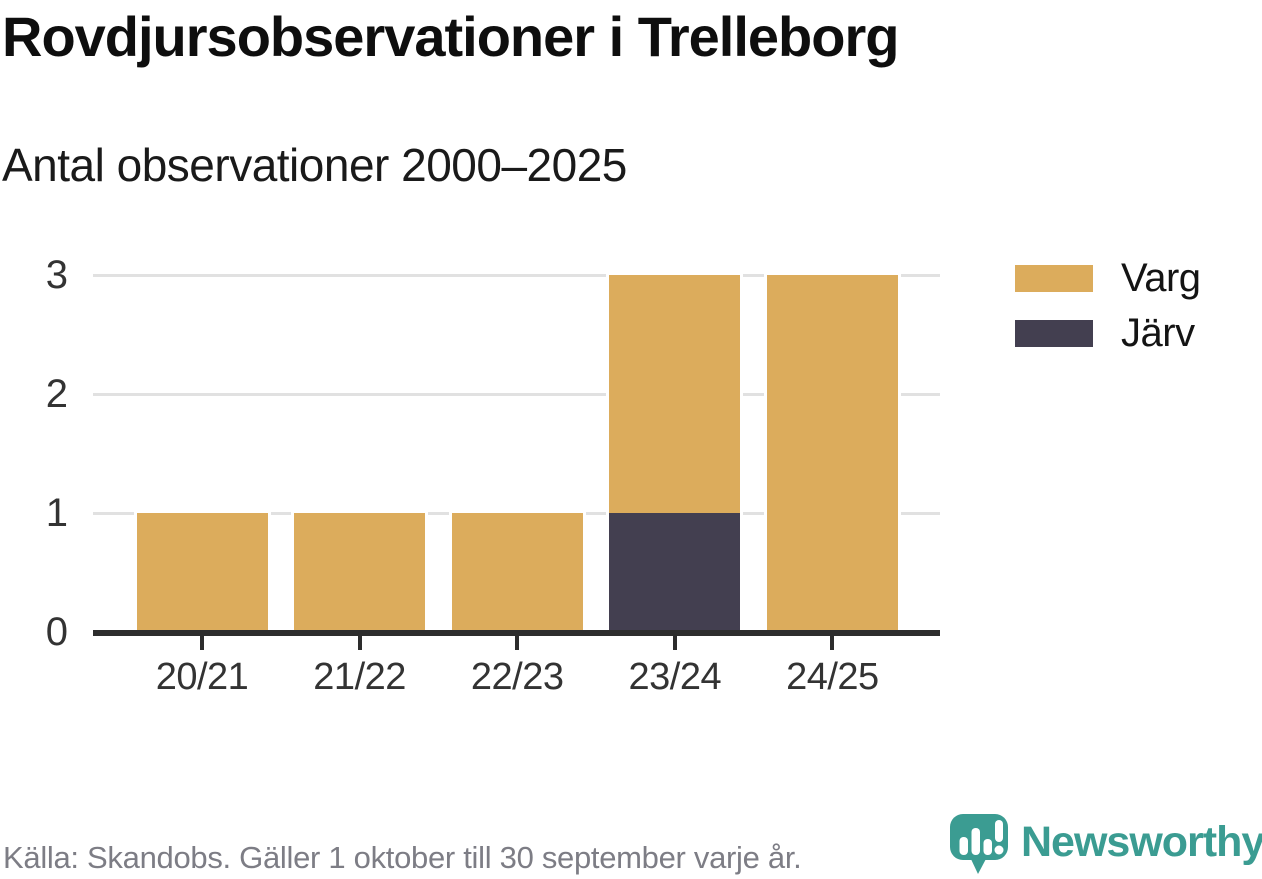 The height and width of the screenshot is (879, 1262). I want to click on chart-title: Rovdjursobservationer i Trelleborg, so click(450, 36).